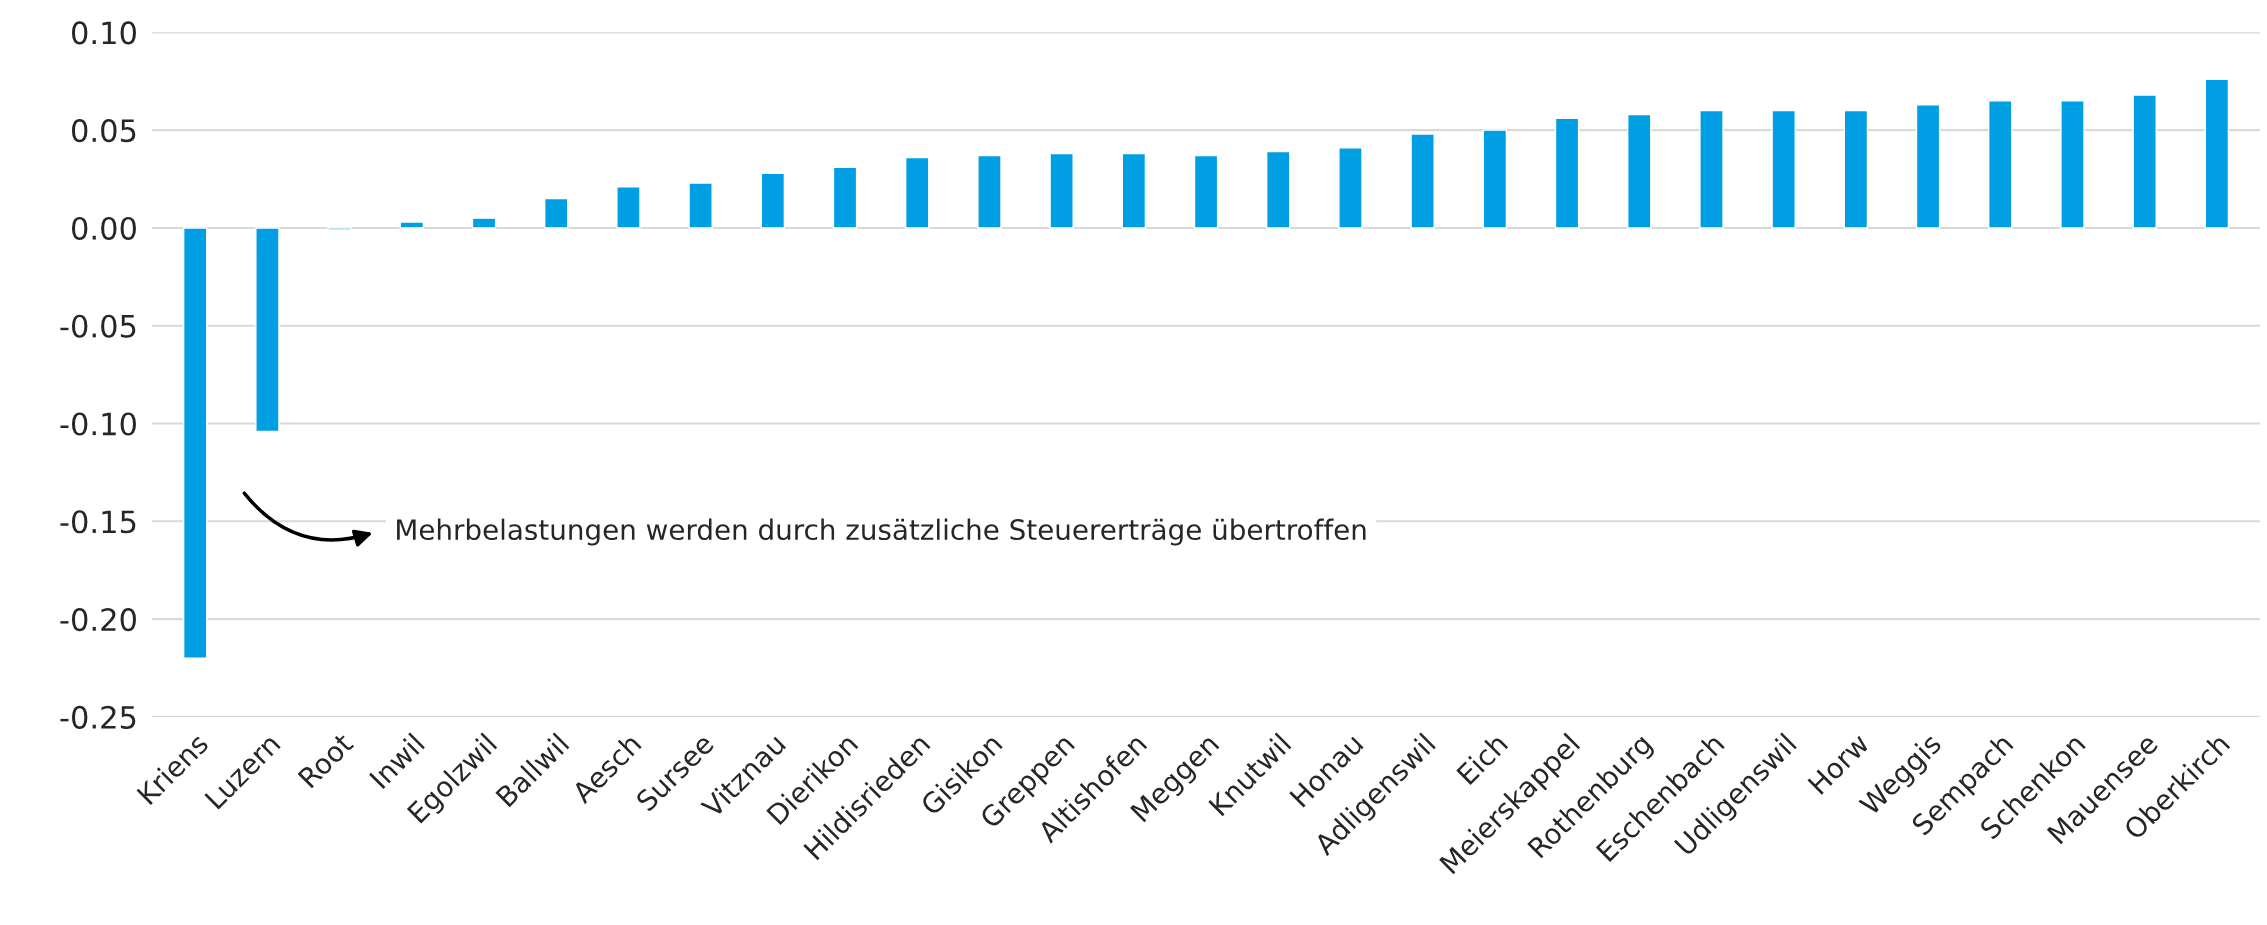 Image resolution: width=2267 pixels, height=925 pixels. Describe the element at coordinates (103, 33) in the screenshot. I see `y-tick-label: 0.10` at that location.